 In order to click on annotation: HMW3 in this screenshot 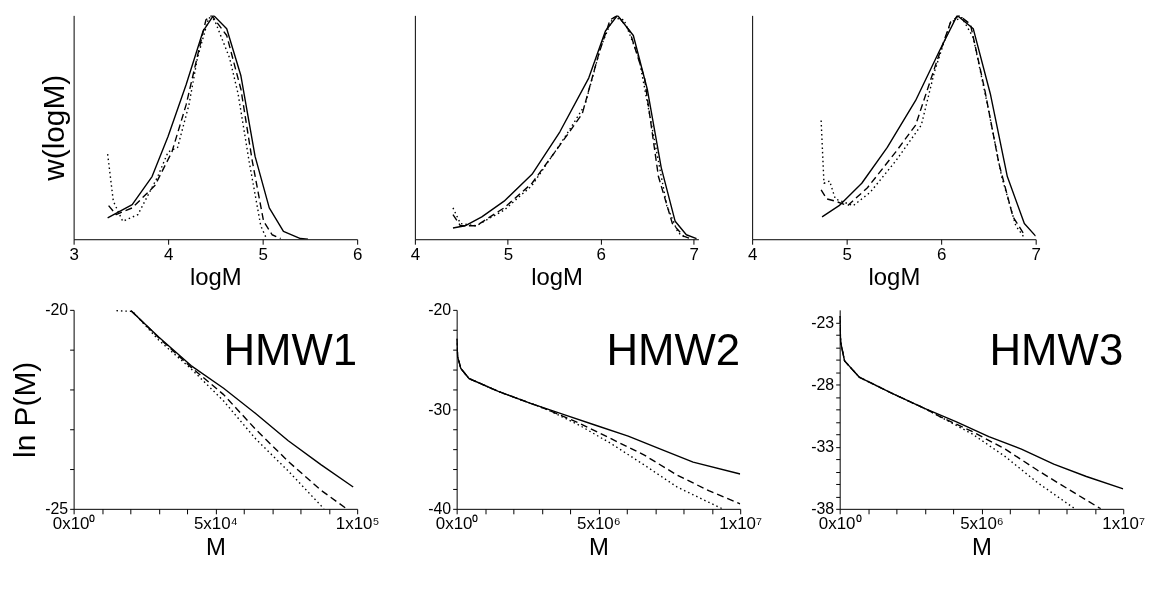, I will do `click(1056, 349)`.